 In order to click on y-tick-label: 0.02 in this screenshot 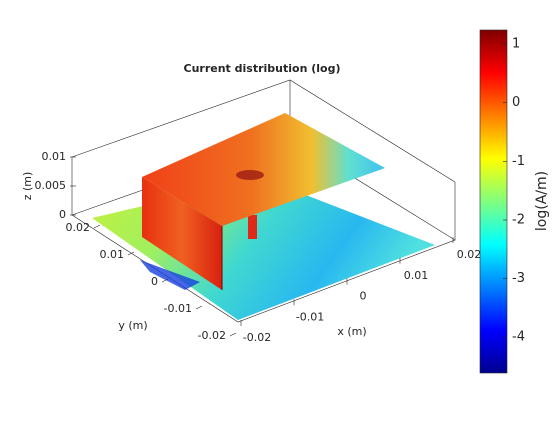, I will do `click(78, 227)`.